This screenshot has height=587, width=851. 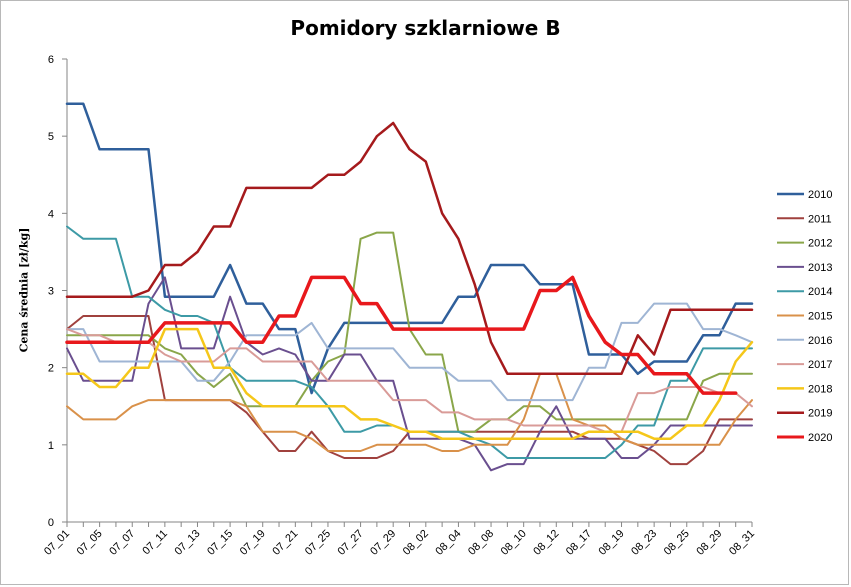 I want to click on legend-label-2013: 2013, so click(x=820, y=268).